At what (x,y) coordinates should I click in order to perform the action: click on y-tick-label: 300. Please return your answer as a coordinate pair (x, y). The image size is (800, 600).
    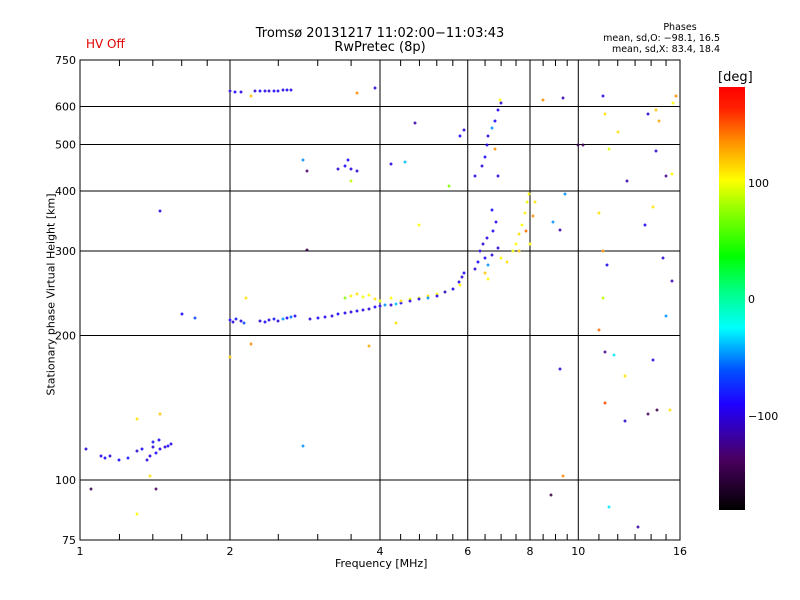
    Looking at the image, I should click on (65, 251).